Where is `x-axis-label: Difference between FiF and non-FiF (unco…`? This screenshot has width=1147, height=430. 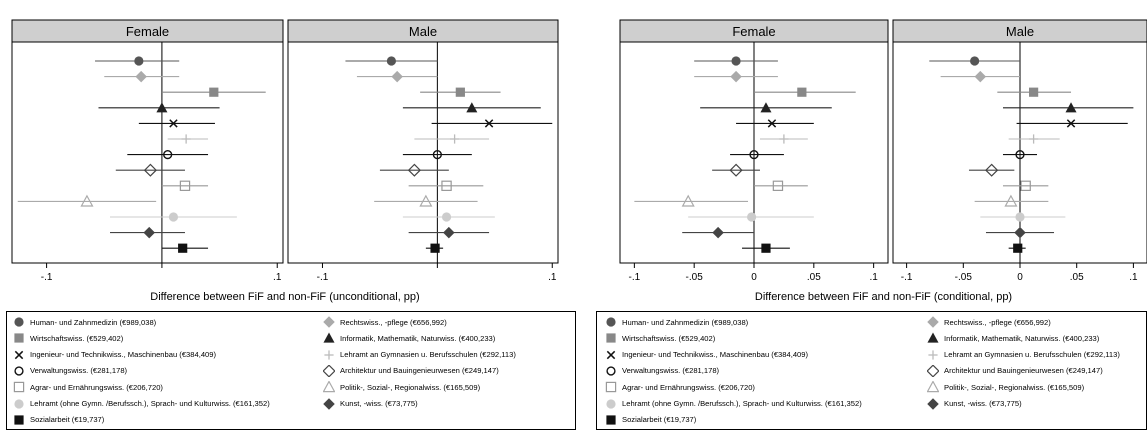 x-axis-label: Difference between FiF and non-FiF (unco… is located at coordinates (284, 297).